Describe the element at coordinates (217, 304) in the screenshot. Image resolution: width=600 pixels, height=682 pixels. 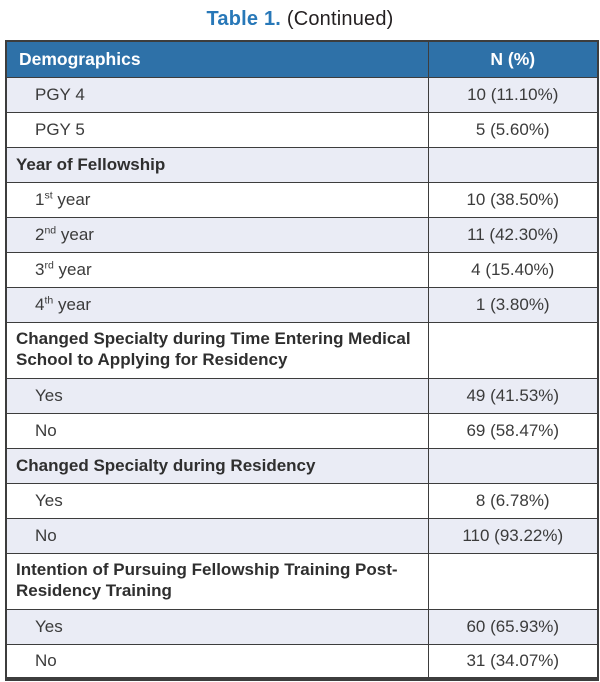
I see `row-label: 4th year` at that location.